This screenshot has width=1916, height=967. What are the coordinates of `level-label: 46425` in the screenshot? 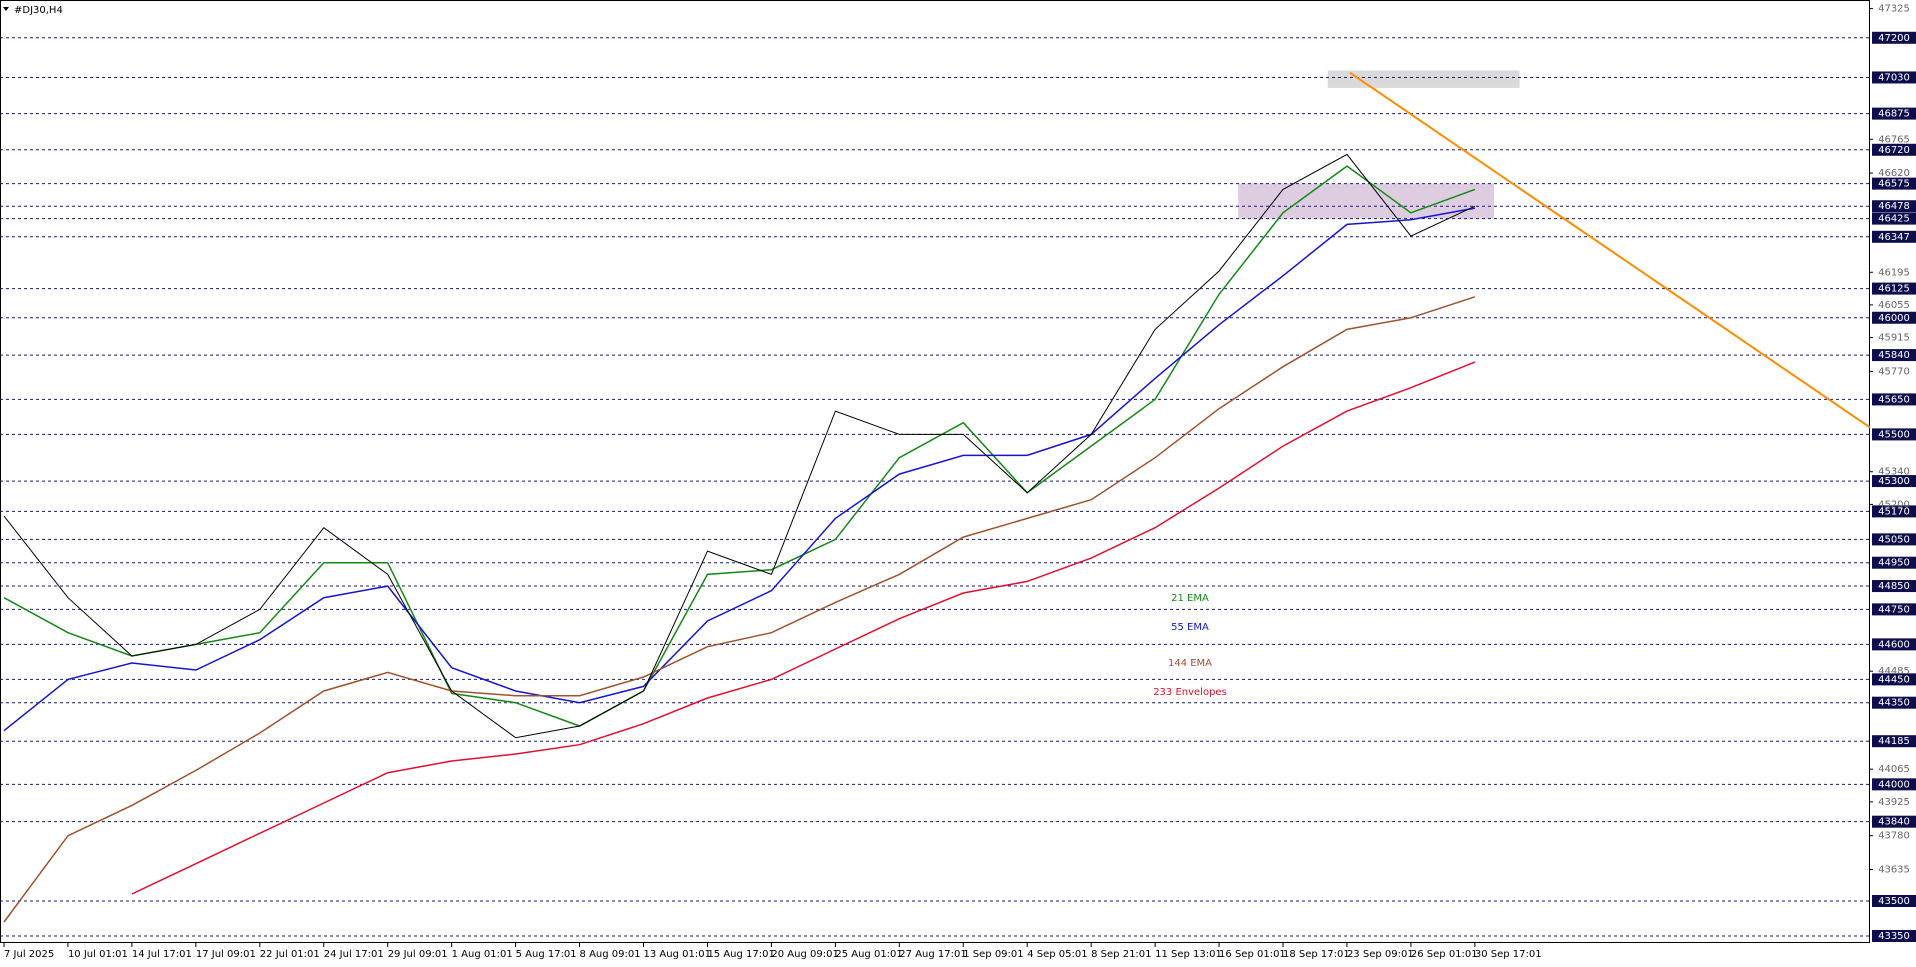 It's located at (1894, 219).